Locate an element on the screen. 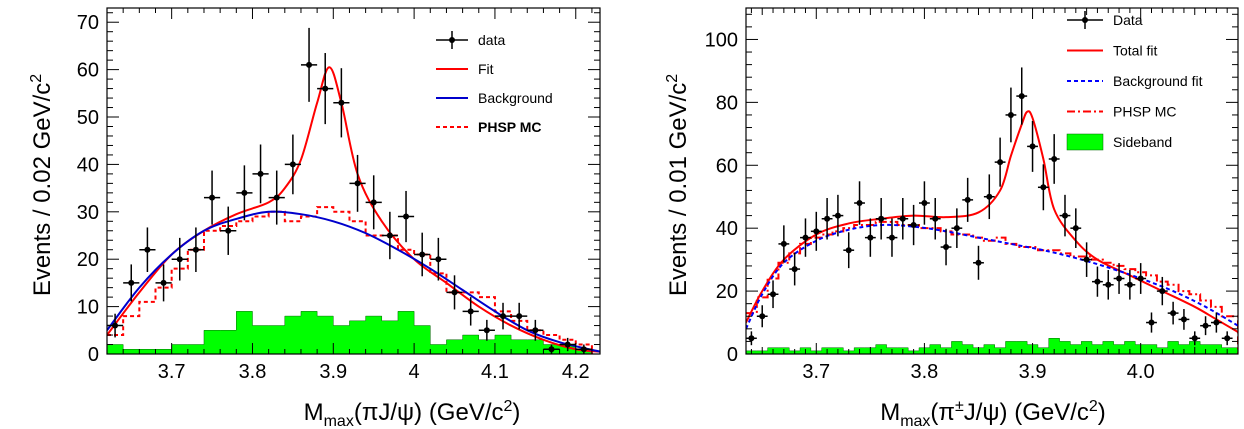  legend-label: Fit is located at coordinates (486, 69).